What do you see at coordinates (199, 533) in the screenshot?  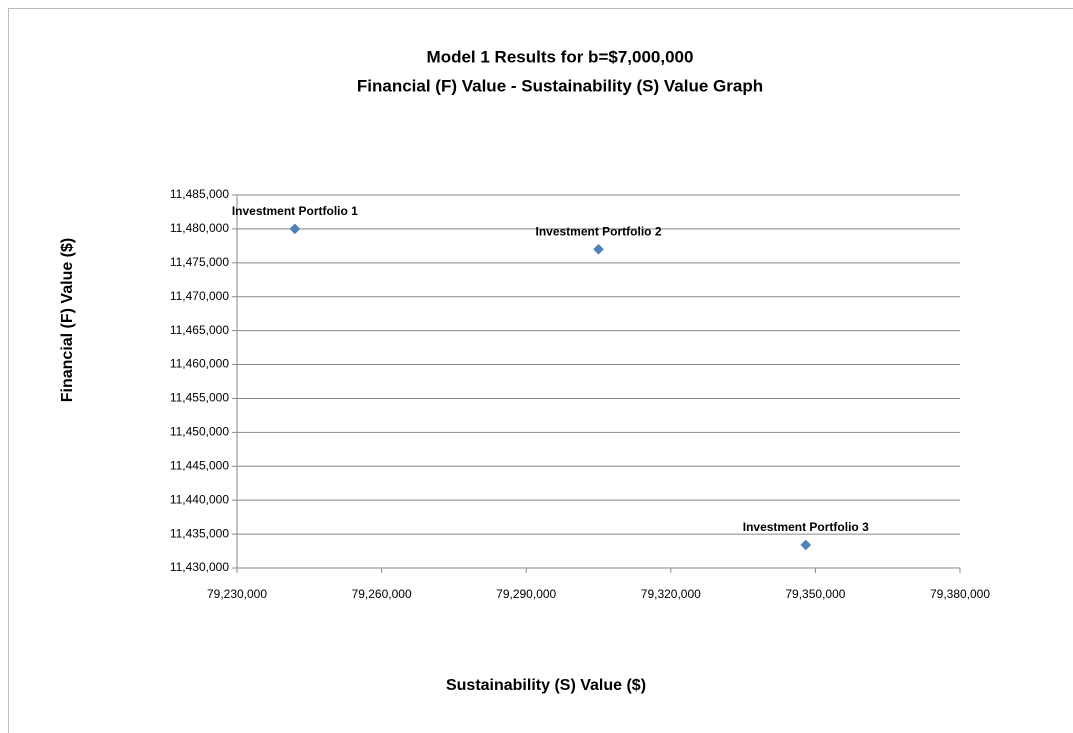 I see `y-tick-label: 11,435,000` at bounding box center [199, 533].